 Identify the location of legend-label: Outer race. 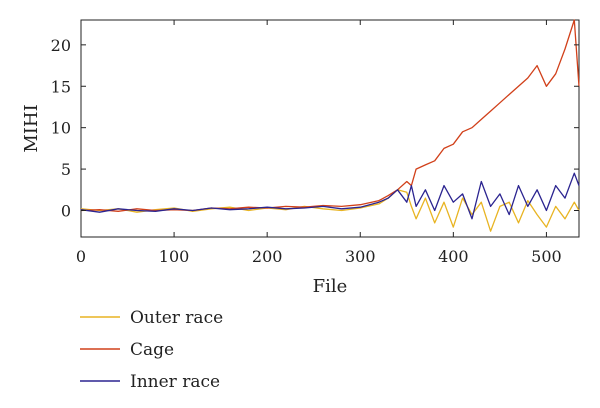
(176, 318).